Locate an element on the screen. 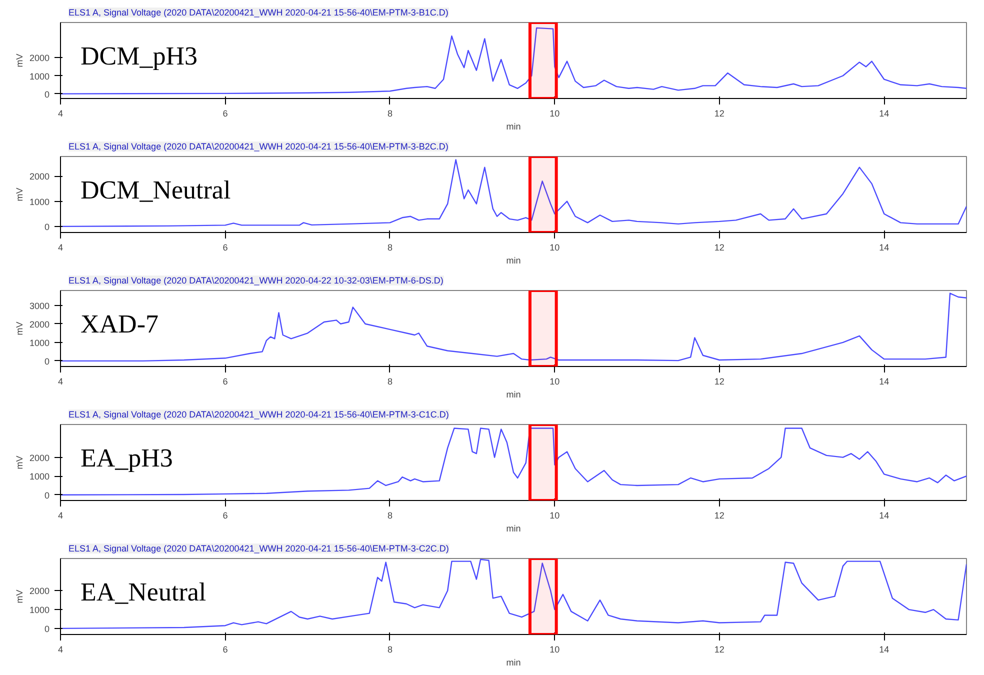  chart-title: ELS1 A, Signal Voltage (2020 DATA\20200421_WWH 2020-04-21 15-56-40\EM-PTM-3-C1C.D) is located at coordinates (258, 415).